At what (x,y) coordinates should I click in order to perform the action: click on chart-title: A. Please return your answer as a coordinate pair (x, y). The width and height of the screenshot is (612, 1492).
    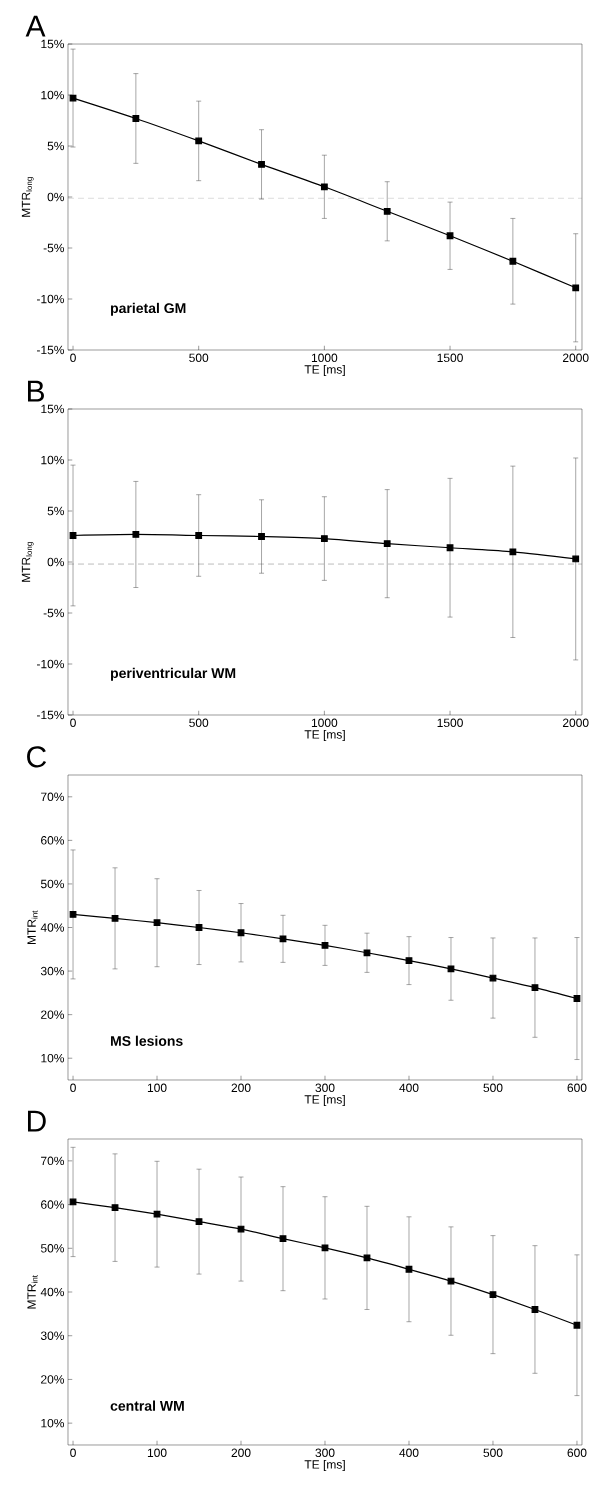
    Looking at the image, I should click on (35, 26).